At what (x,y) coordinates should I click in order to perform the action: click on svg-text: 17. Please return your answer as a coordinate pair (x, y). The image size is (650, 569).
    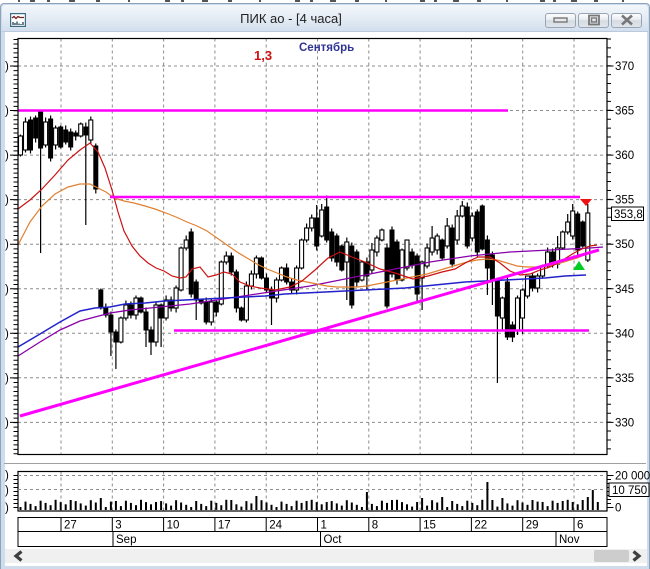
    Looking at the image, I should click on (224, 526).